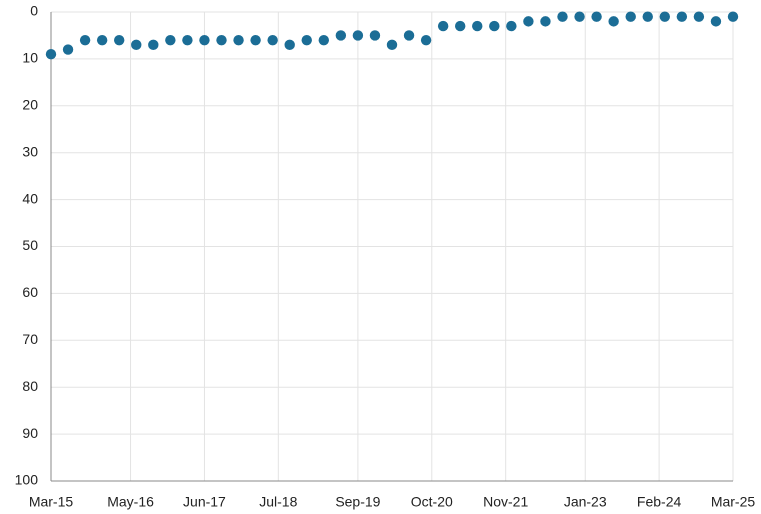  I want to click on x-tick-label: Mar-15, so click(51, 502).